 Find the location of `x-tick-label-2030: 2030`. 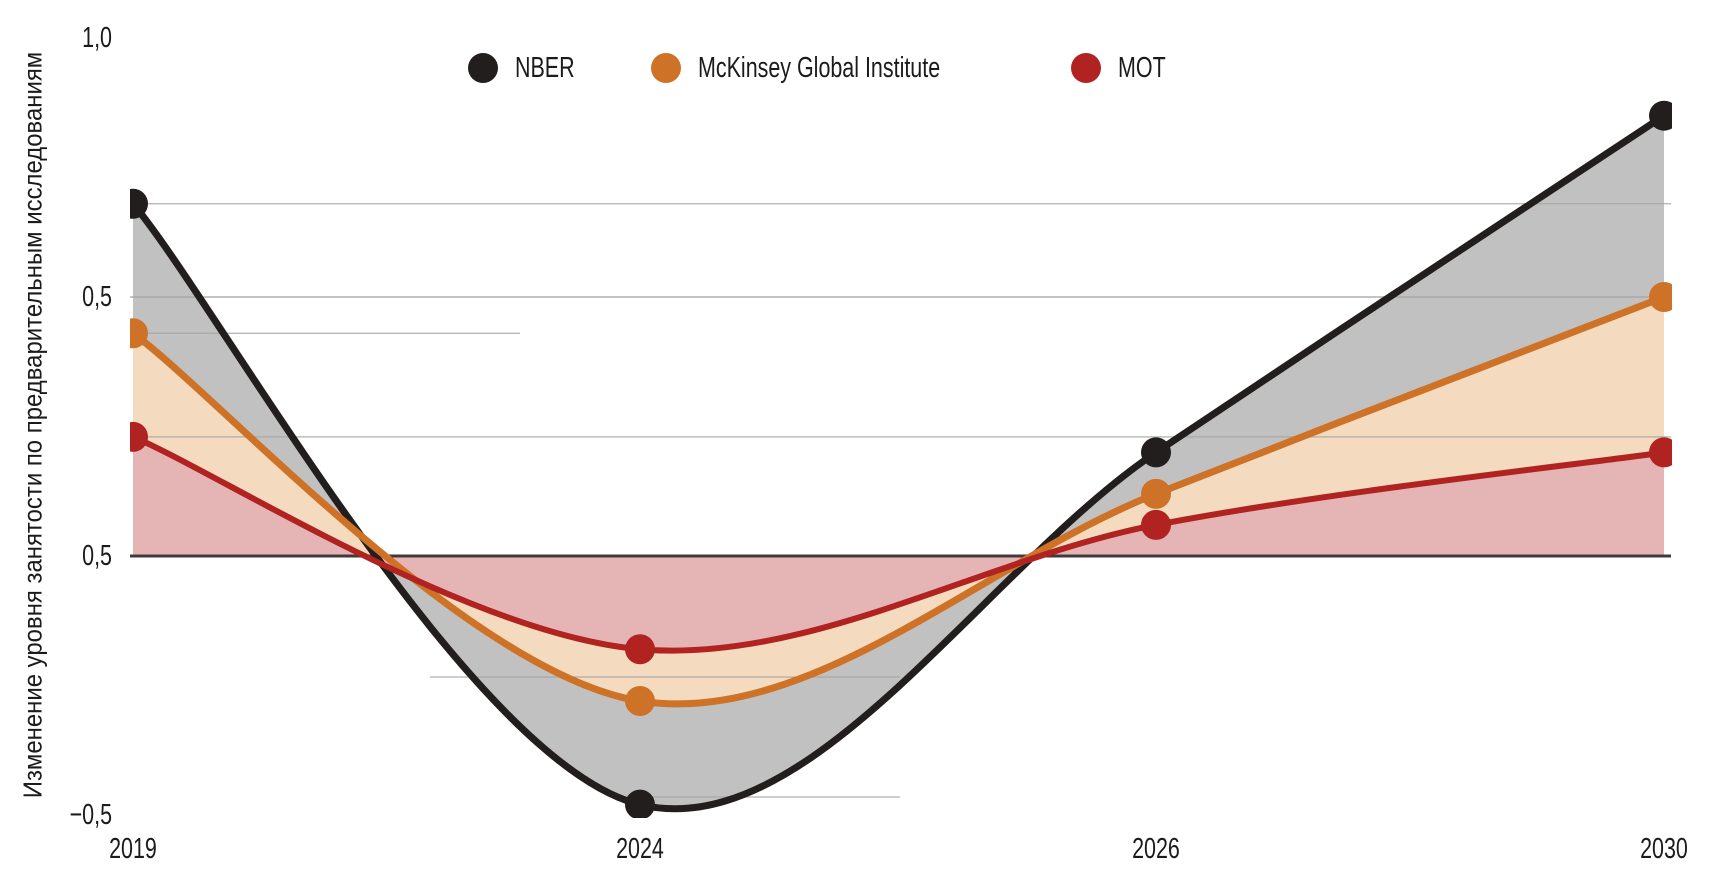

x-tick-label-2030: 2030 is located at coordinates (1664, 849).